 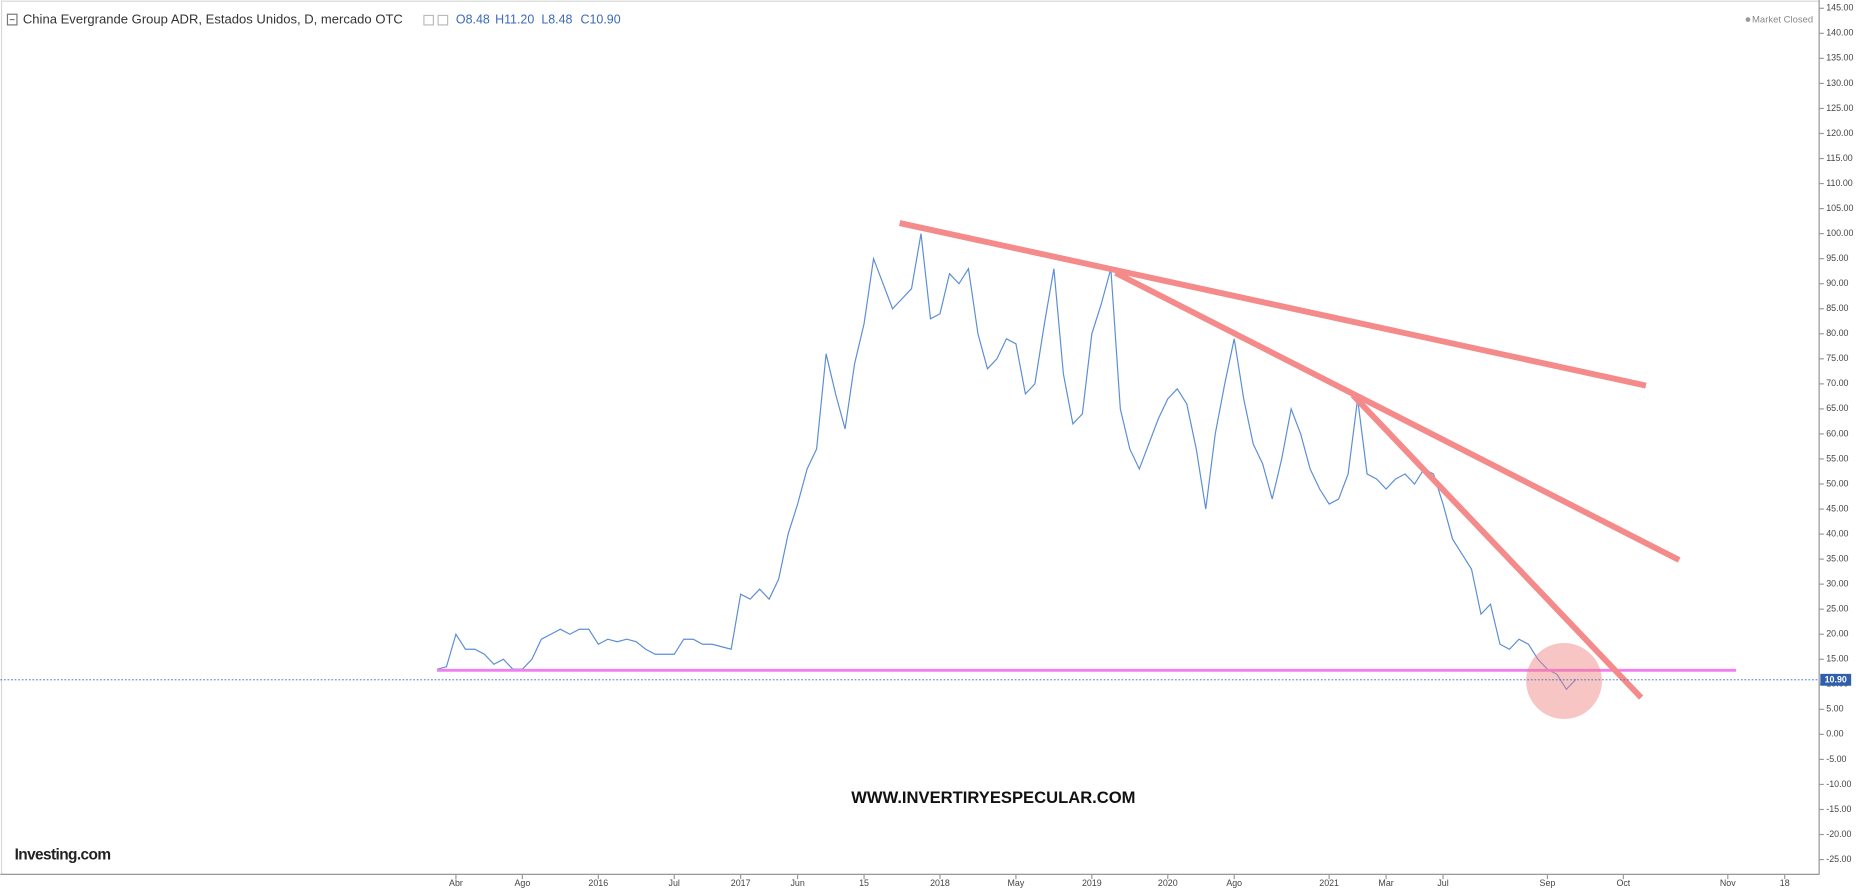 What do you see at coordinates (1728, 883) in the screenshot?
I see `x-tick-label: Nov` at bounding box center [1728, 883].